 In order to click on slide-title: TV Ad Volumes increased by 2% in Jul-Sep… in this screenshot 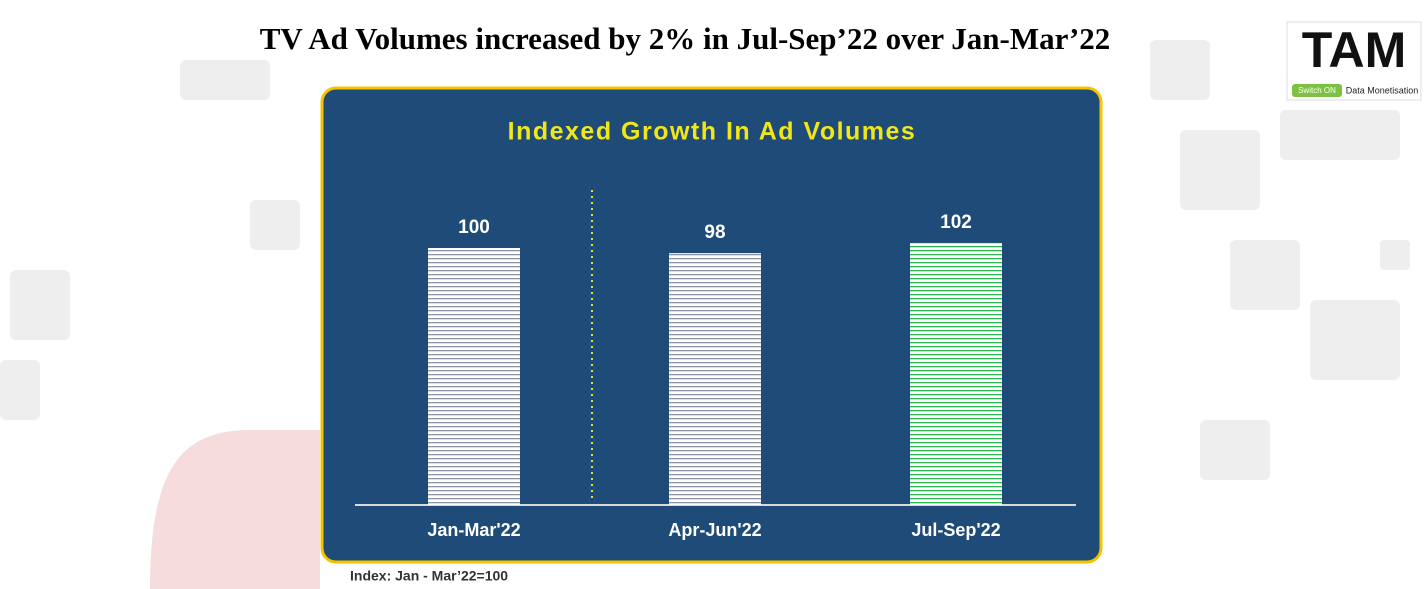, I will do `click(685, 38)`.